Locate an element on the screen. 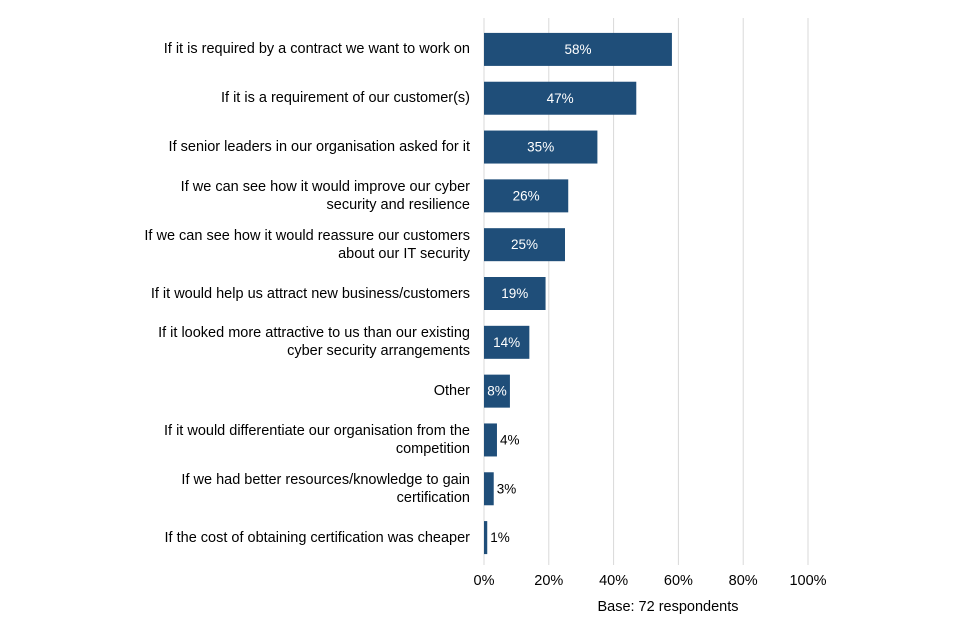 The height and width of the screenshot is (640, 960). value-label: 19% is located at coordinates (514, 293).